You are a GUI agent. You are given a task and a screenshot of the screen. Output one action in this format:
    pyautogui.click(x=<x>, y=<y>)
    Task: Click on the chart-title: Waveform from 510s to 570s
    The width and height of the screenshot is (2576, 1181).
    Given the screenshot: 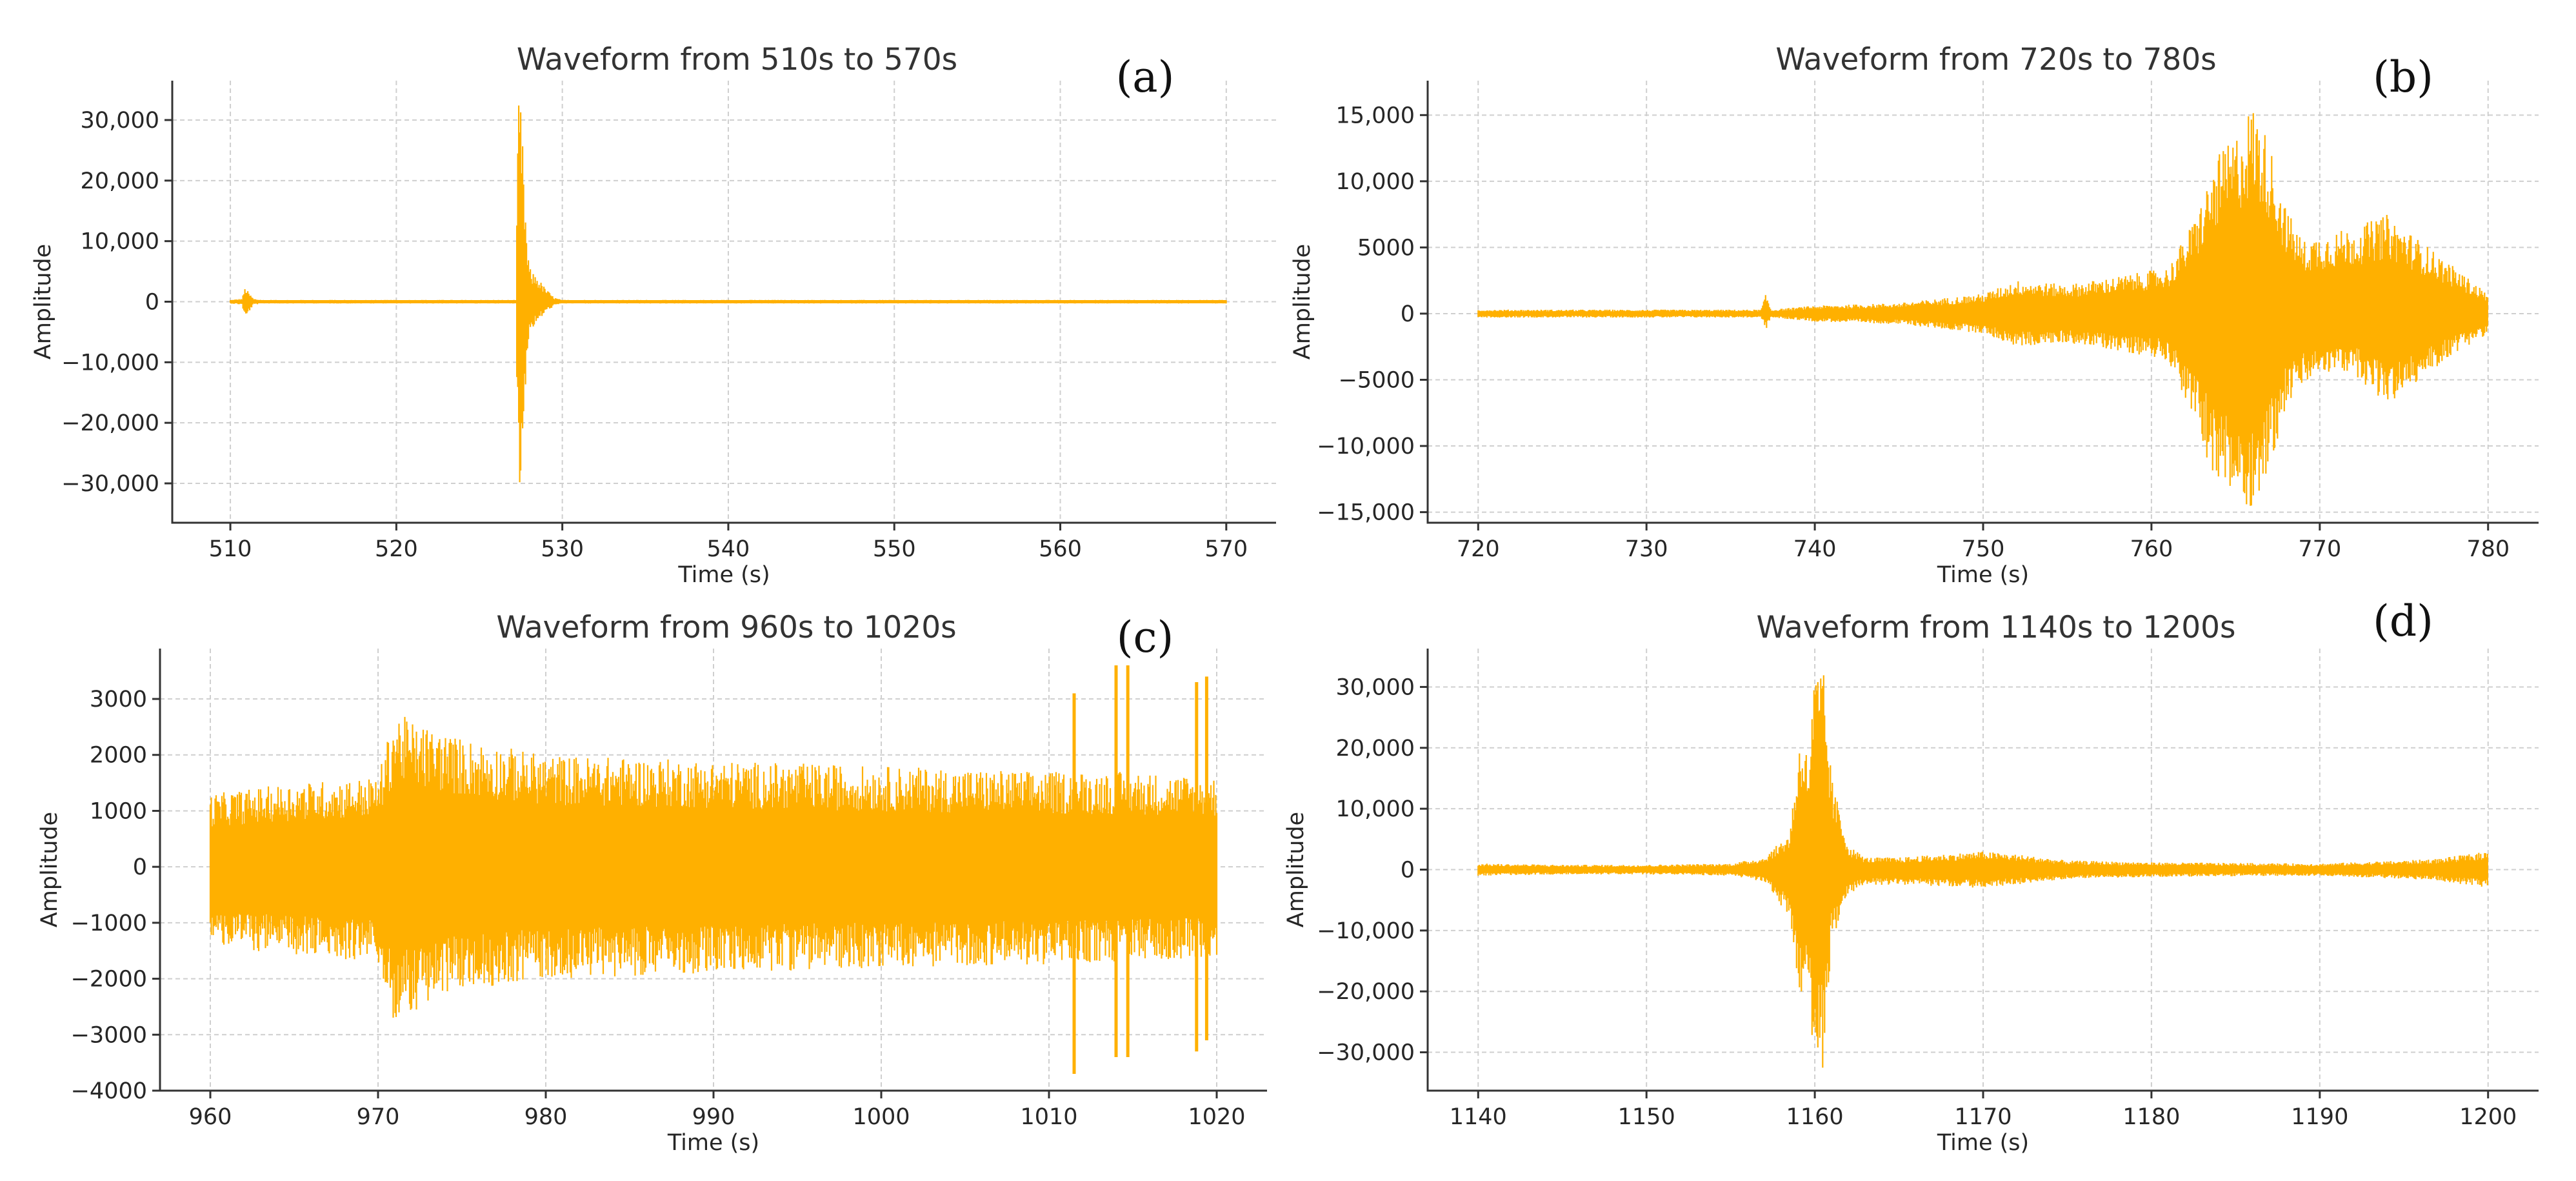 What is the action you would take?
    pyautogui.click(x=737, y=59)
    